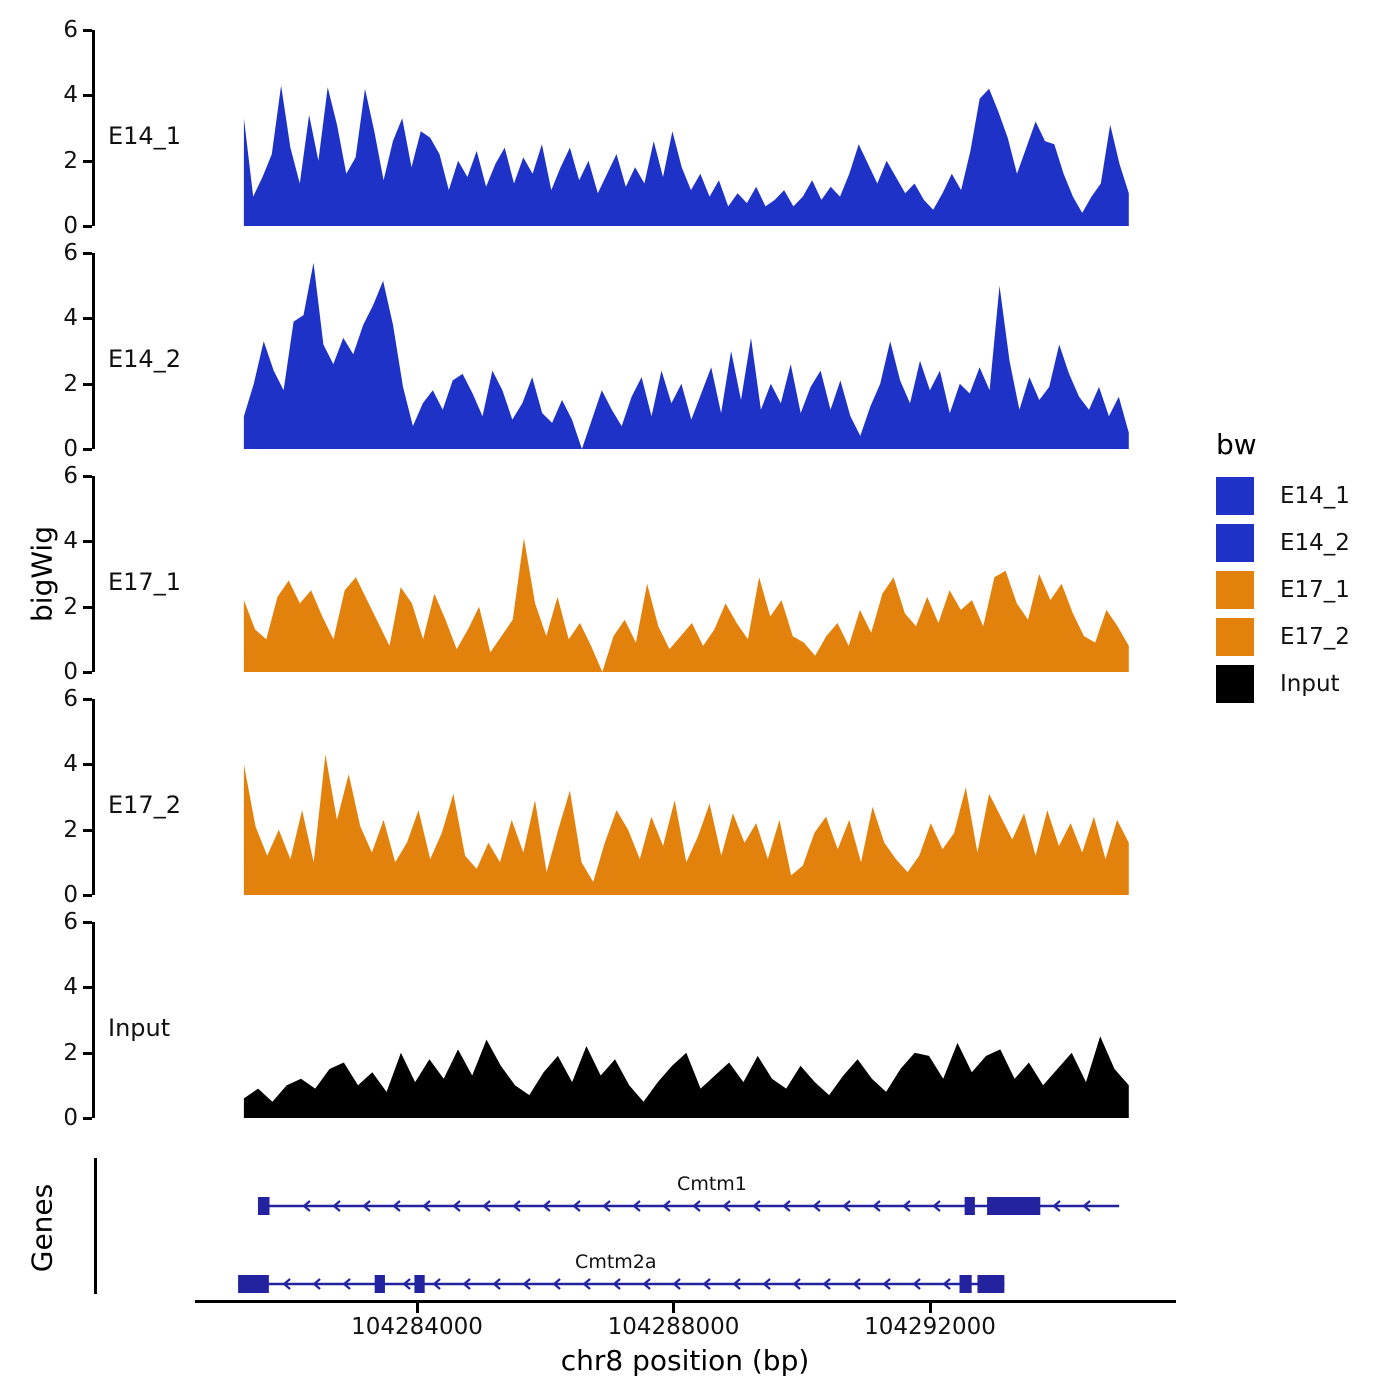 Image resolution: width=1400 pixels, height=1400 pixels. I want to click on track-label-E14_1: E14_1, so click(144, 136).